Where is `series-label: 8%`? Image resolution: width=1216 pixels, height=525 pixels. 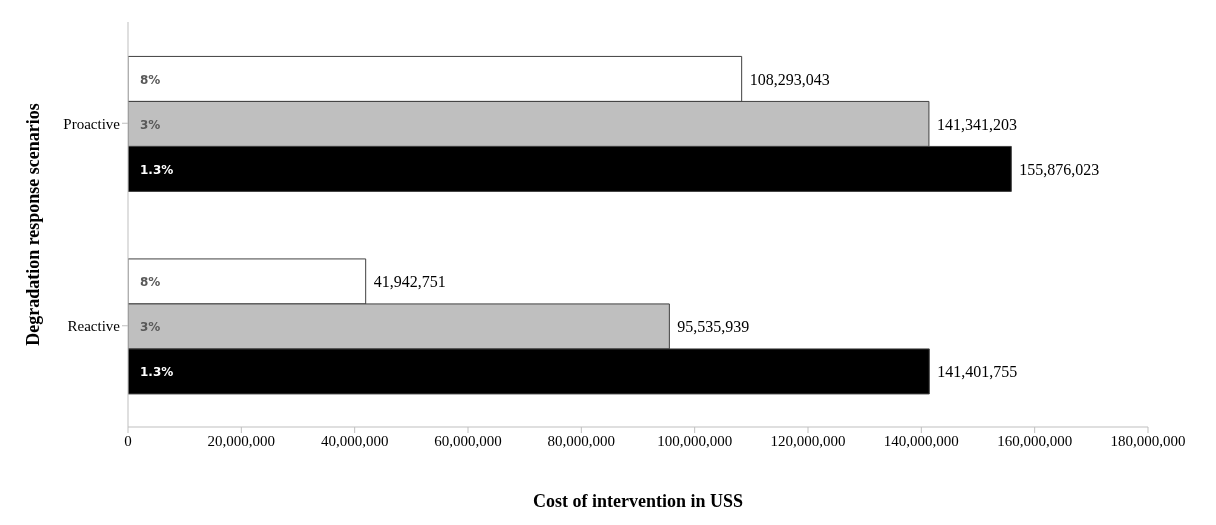 series-label: 8% is located at coordinates (150, 79).